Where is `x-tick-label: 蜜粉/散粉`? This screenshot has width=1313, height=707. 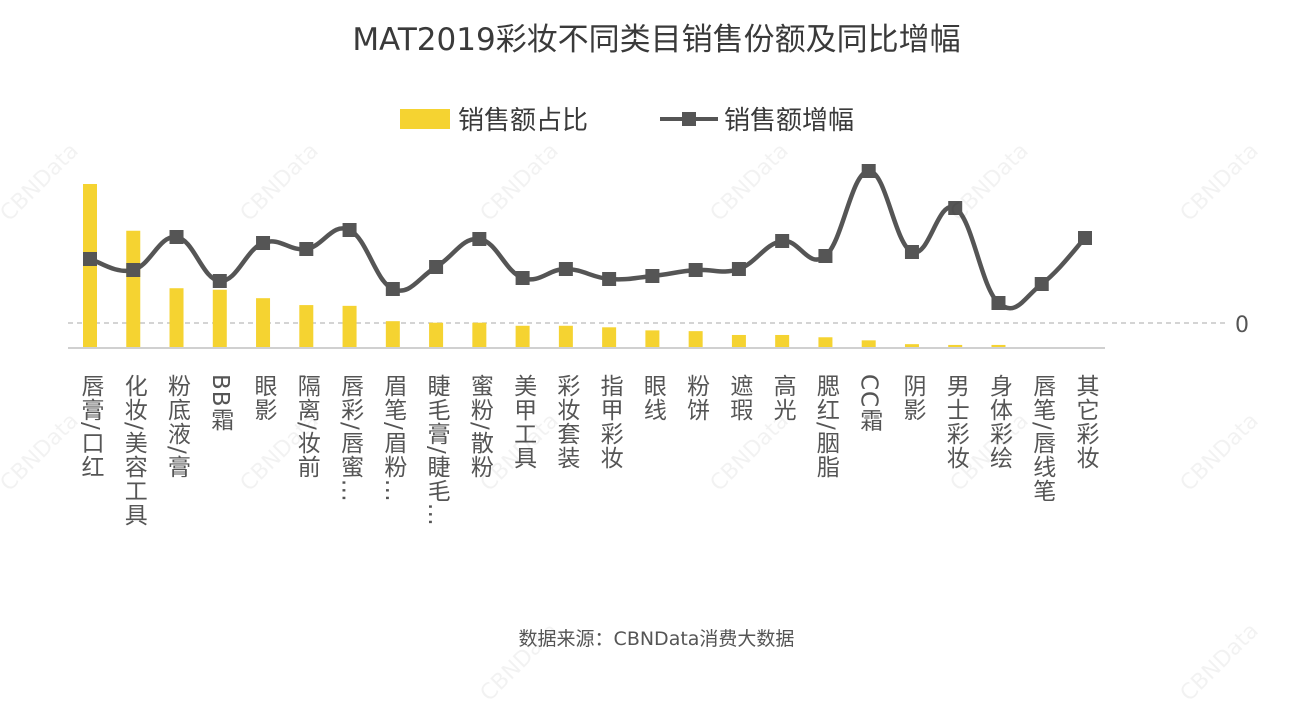
x-tick-label: 蜜粉/散粉 is located at coordinates (479, 426).